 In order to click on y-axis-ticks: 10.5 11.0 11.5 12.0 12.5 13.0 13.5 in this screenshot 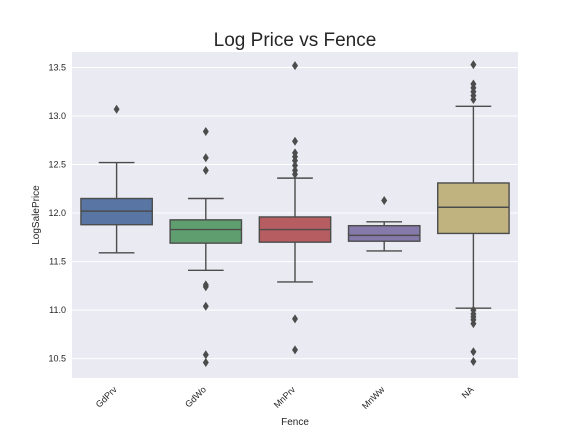, I will do `click(57, 213)`.